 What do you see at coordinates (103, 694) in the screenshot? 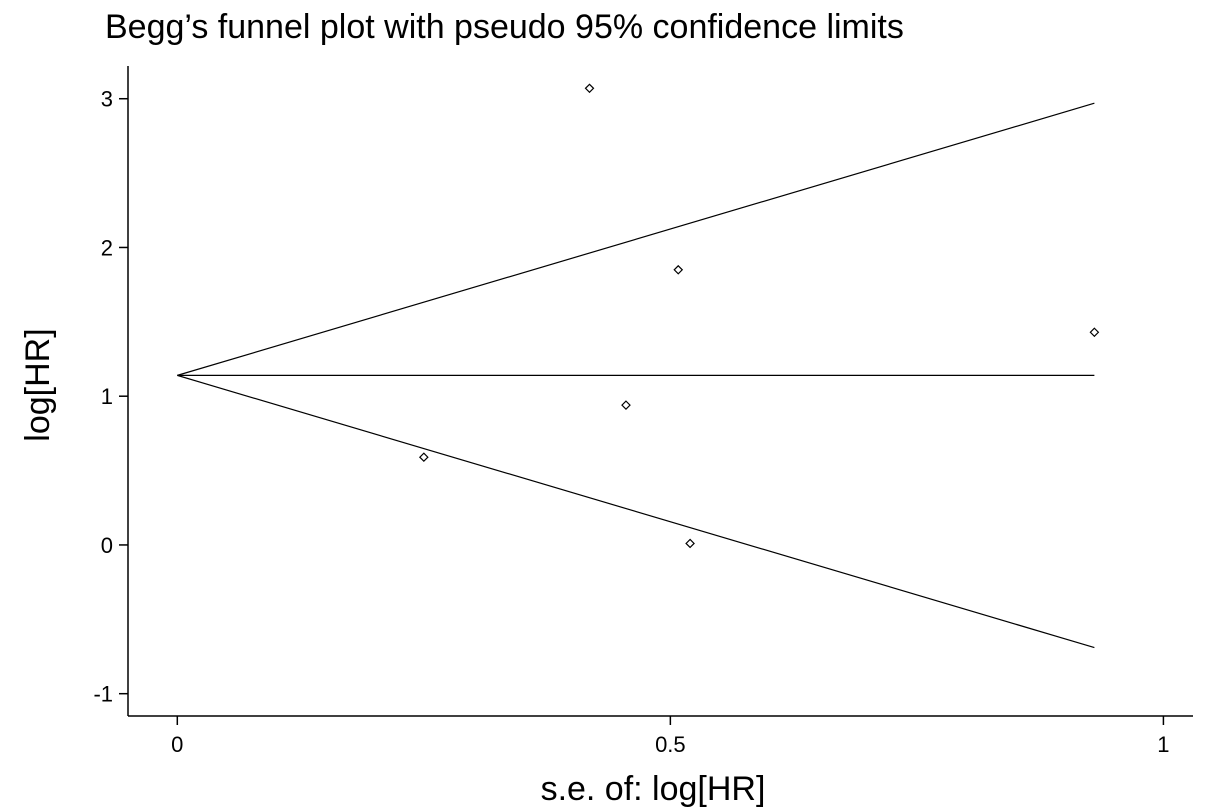
I see `y-tick-label: -1` at bounding box center [103, 694].